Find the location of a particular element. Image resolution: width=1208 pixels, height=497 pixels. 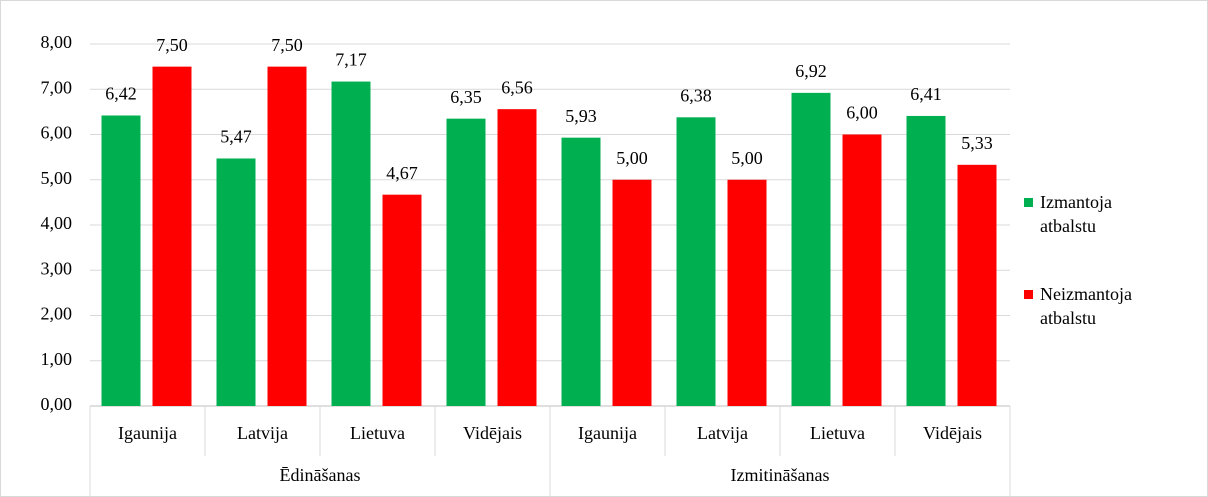

legend-item: Neizmantoja atbalstu is located at coordinates (1109, 306).